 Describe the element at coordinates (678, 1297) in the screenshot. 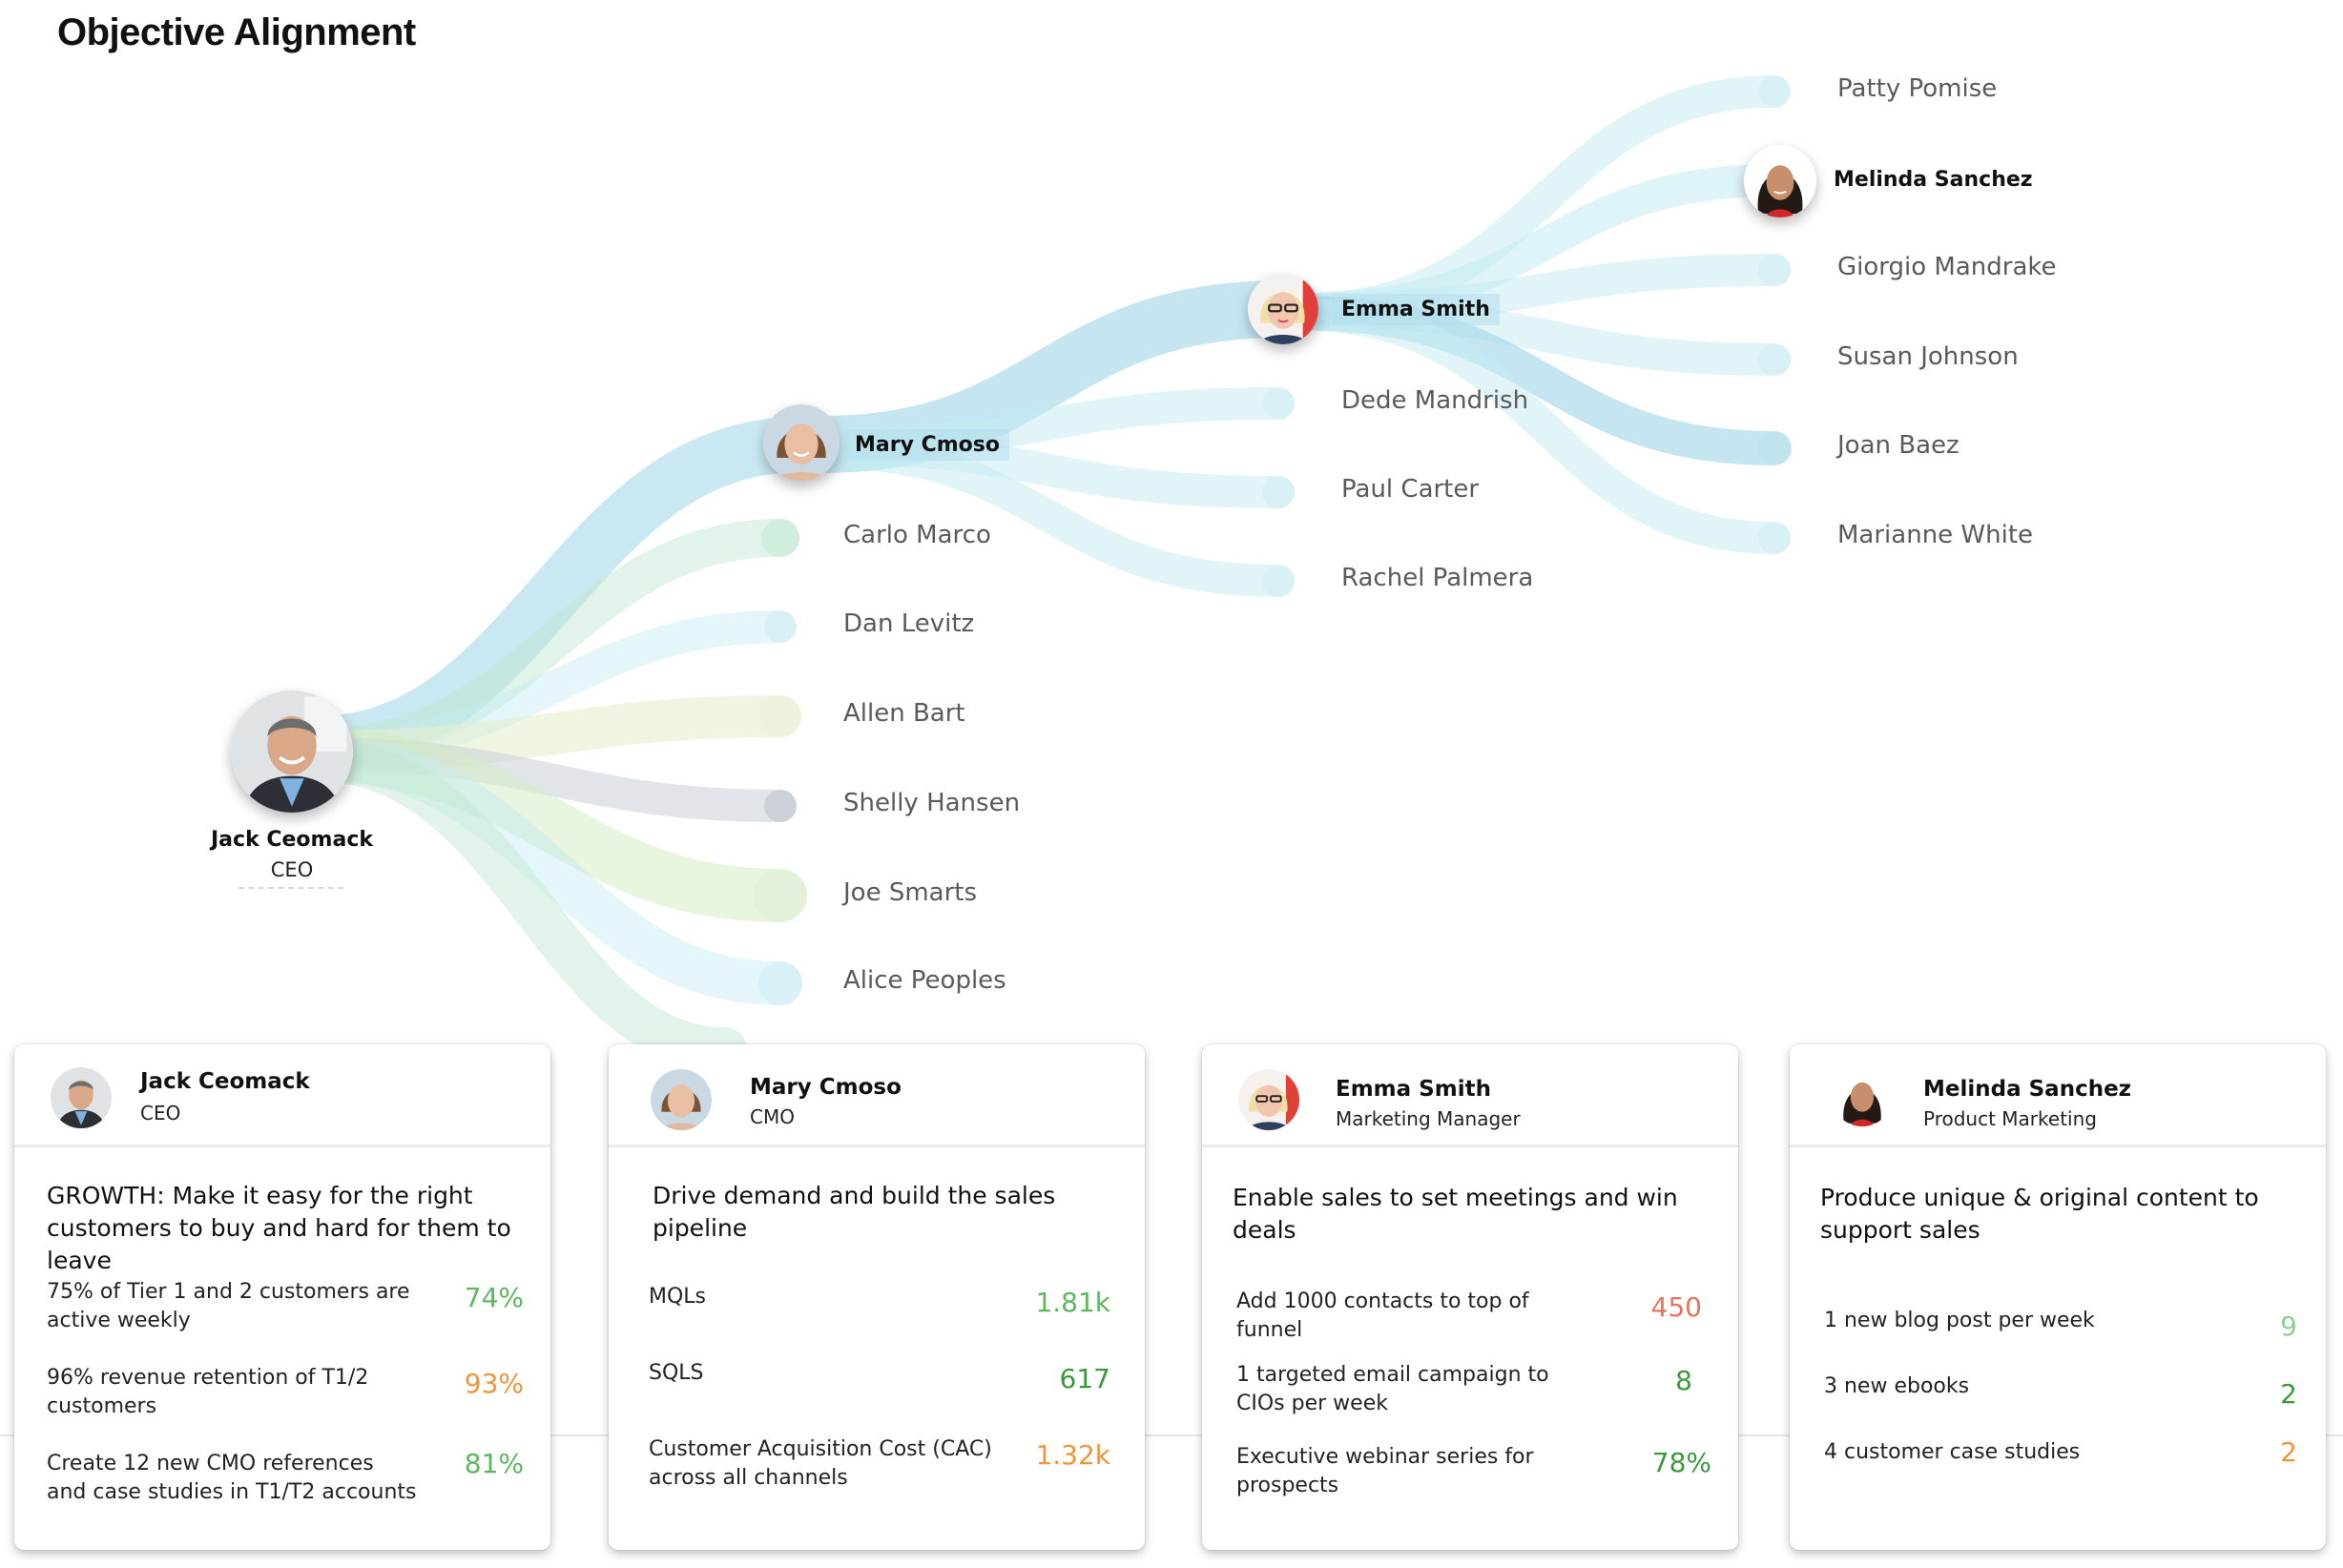

I see `key-result-text: MQLs` at that location.